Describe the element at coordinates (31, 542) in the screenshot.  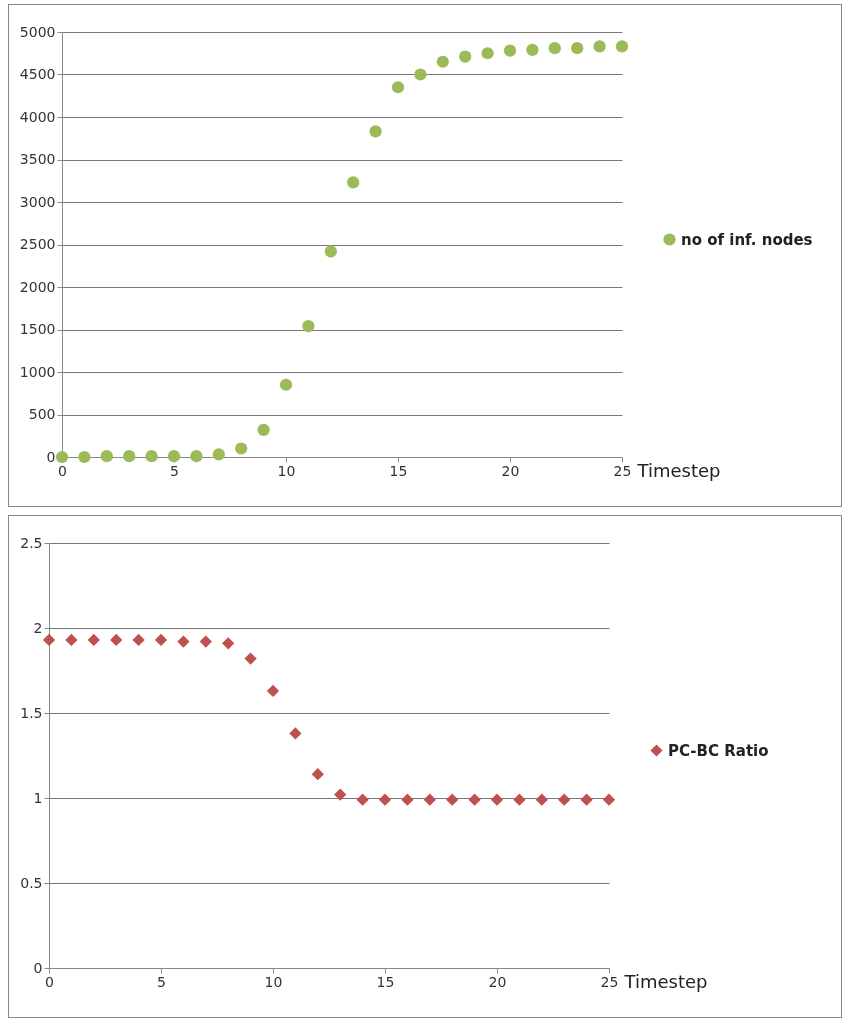
I see `y-tick-label: 2.5` at that location.